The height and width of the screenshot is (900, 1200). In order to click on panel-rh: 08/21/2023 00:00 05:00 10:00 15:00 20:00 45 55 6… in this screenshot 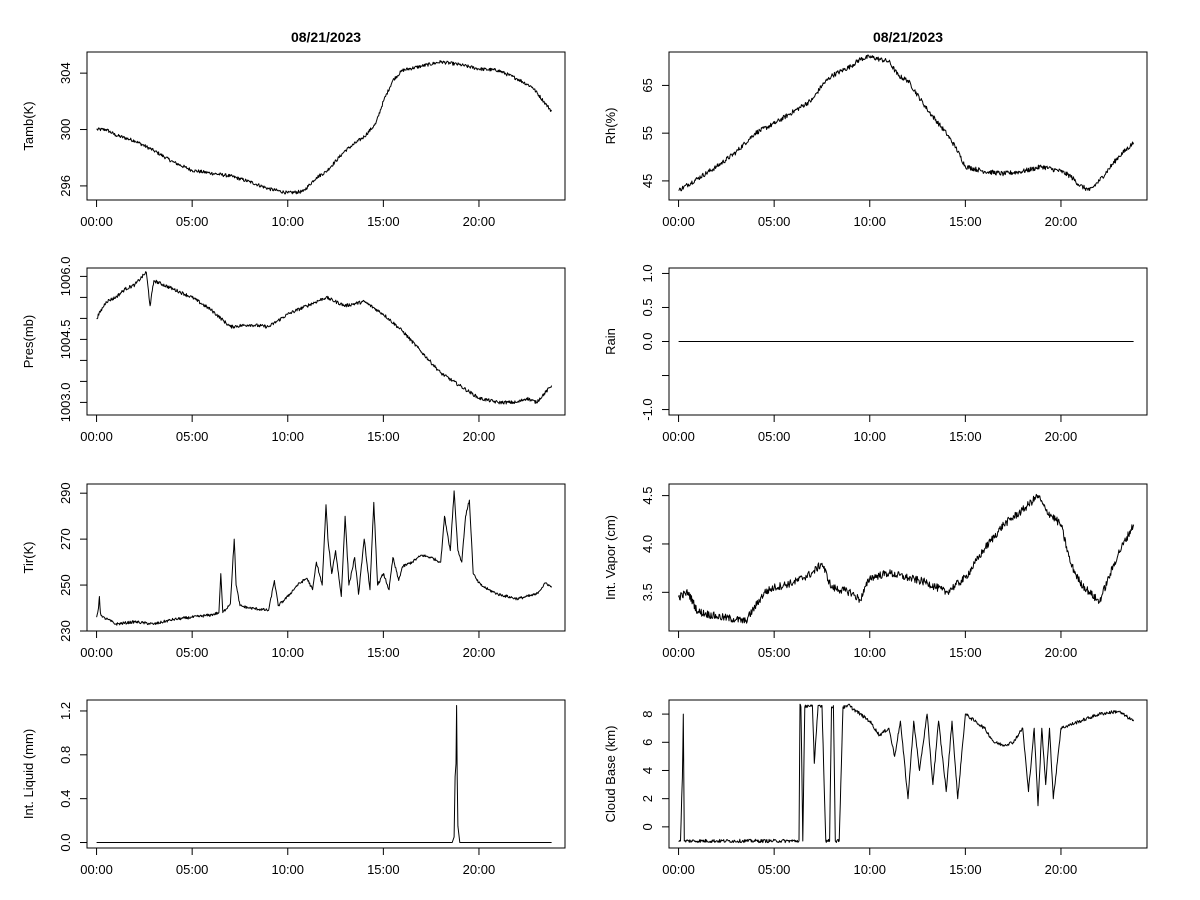, I will do `click(875, 129)`.